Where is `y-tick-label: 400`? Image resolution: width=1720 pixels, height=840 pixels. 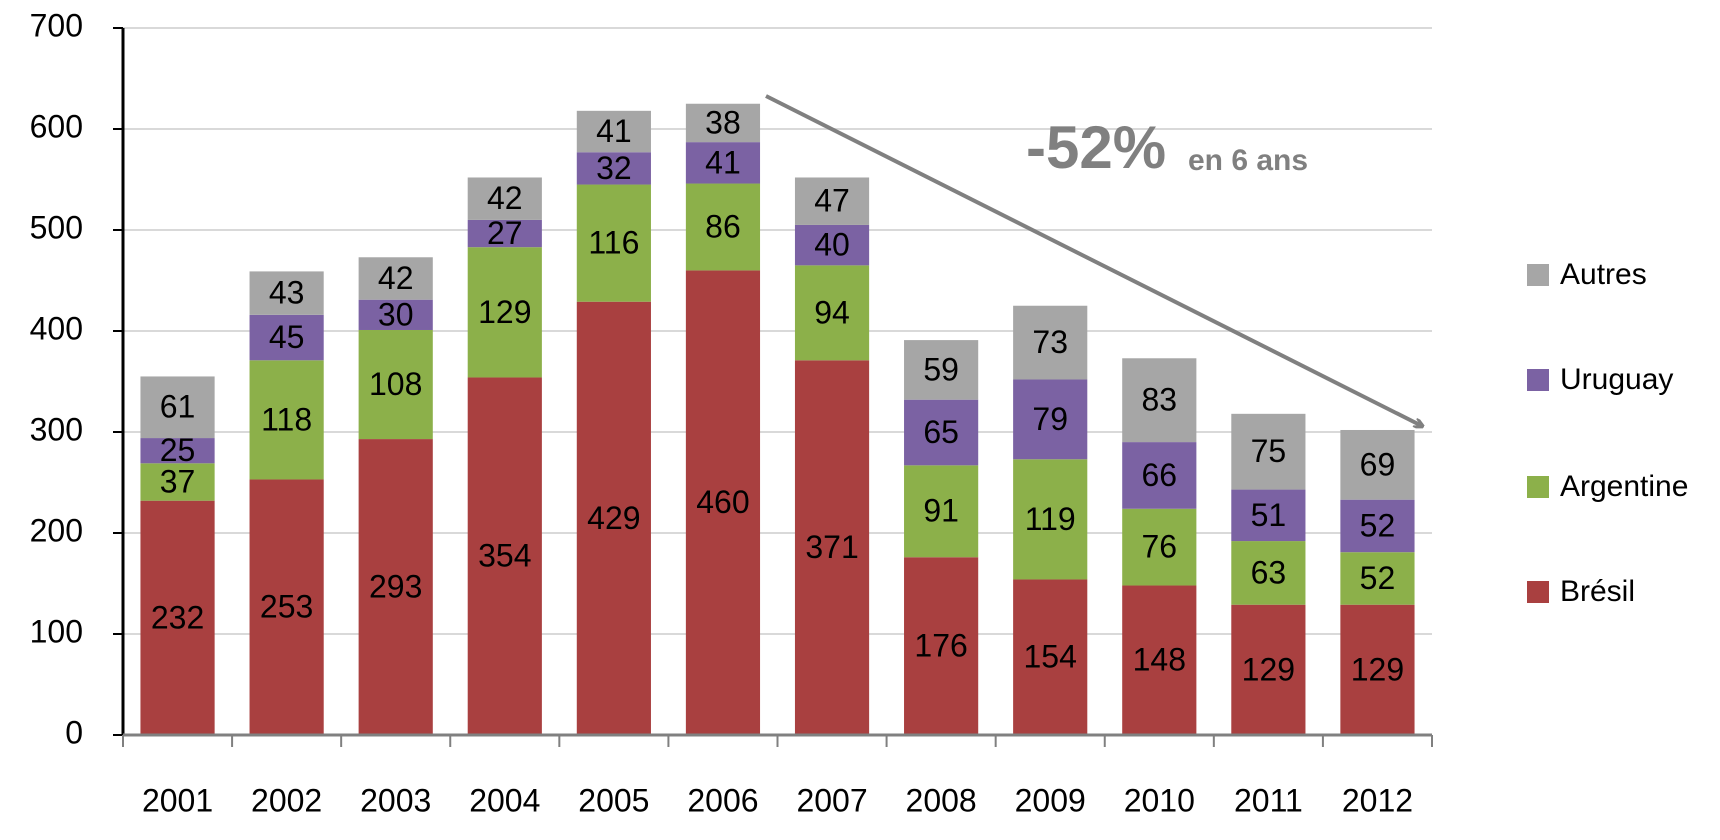
y-tick-label: 400 is located at coordinates (56, 328).